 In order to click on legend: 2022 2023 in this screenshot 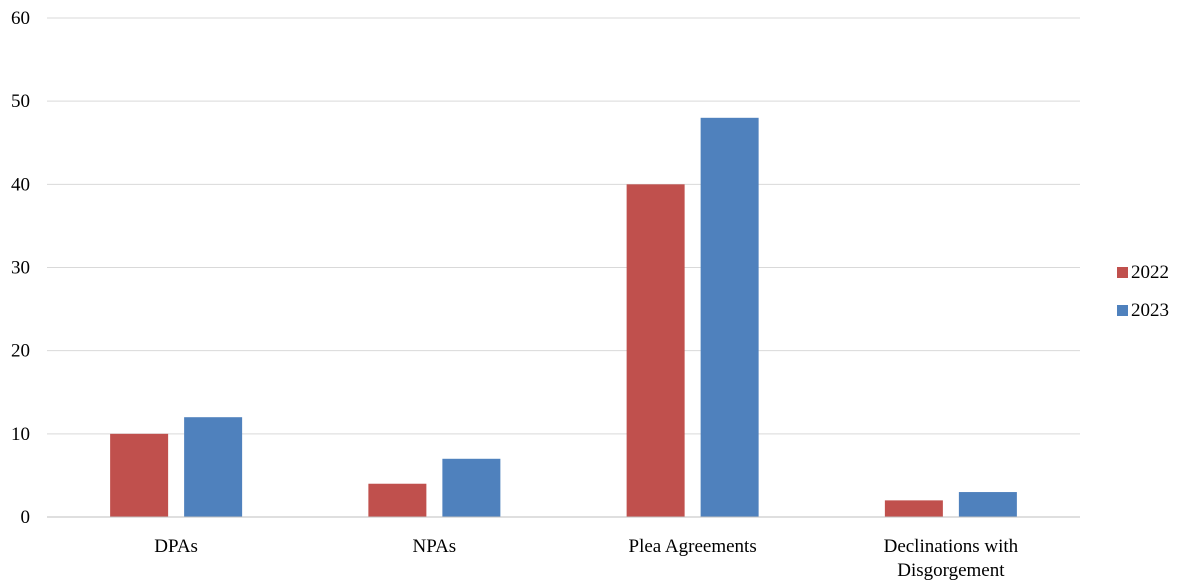, I will do `click(1143, 291)`.